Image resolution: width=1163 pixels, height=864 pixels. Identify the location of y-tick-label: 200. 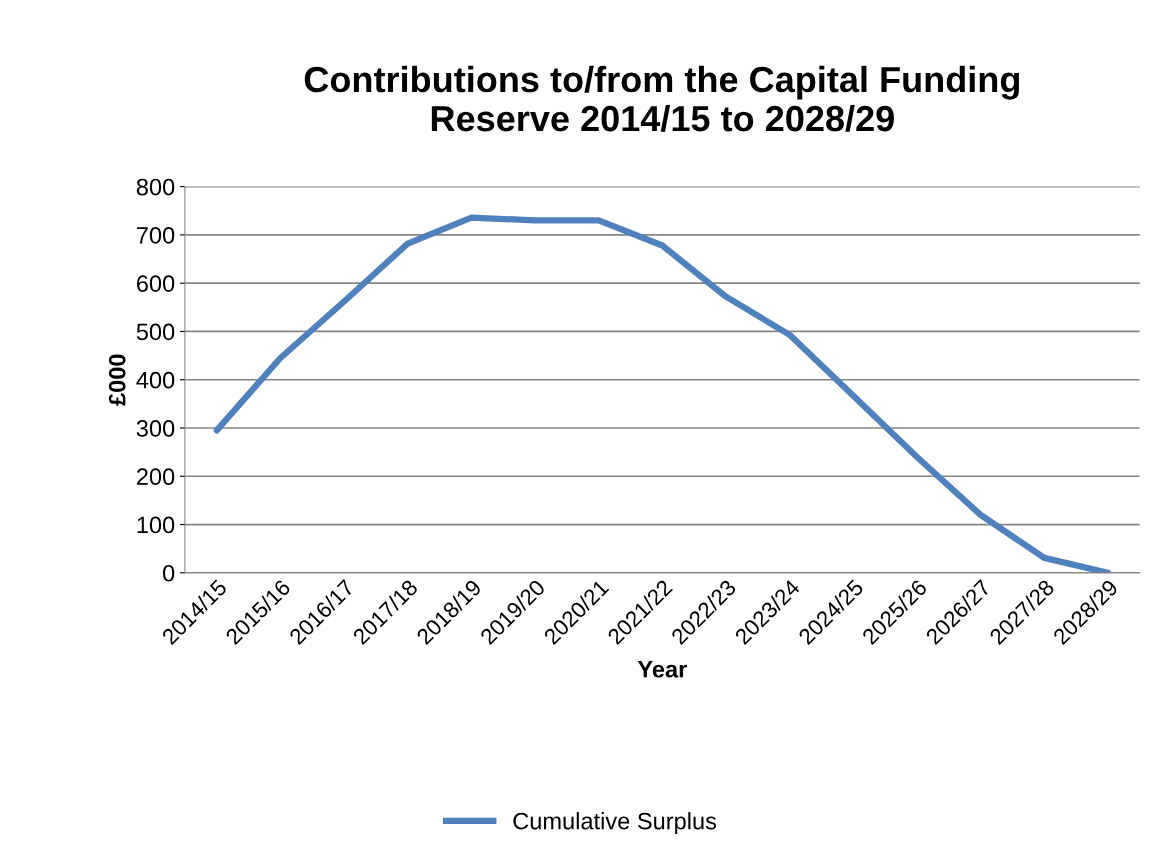
(155, 477).